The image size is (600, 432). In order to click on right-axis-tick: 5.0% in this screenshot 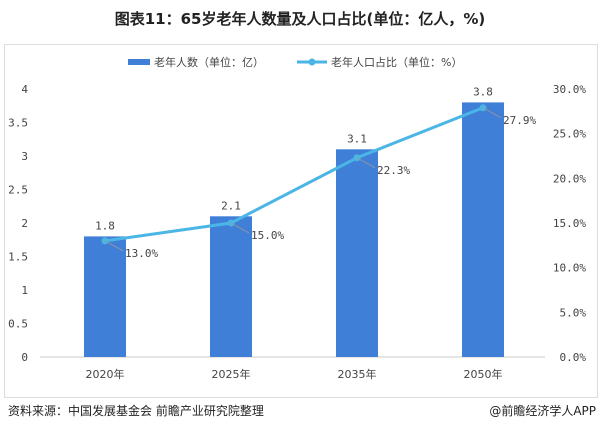, I will do `click(573, 312)`.